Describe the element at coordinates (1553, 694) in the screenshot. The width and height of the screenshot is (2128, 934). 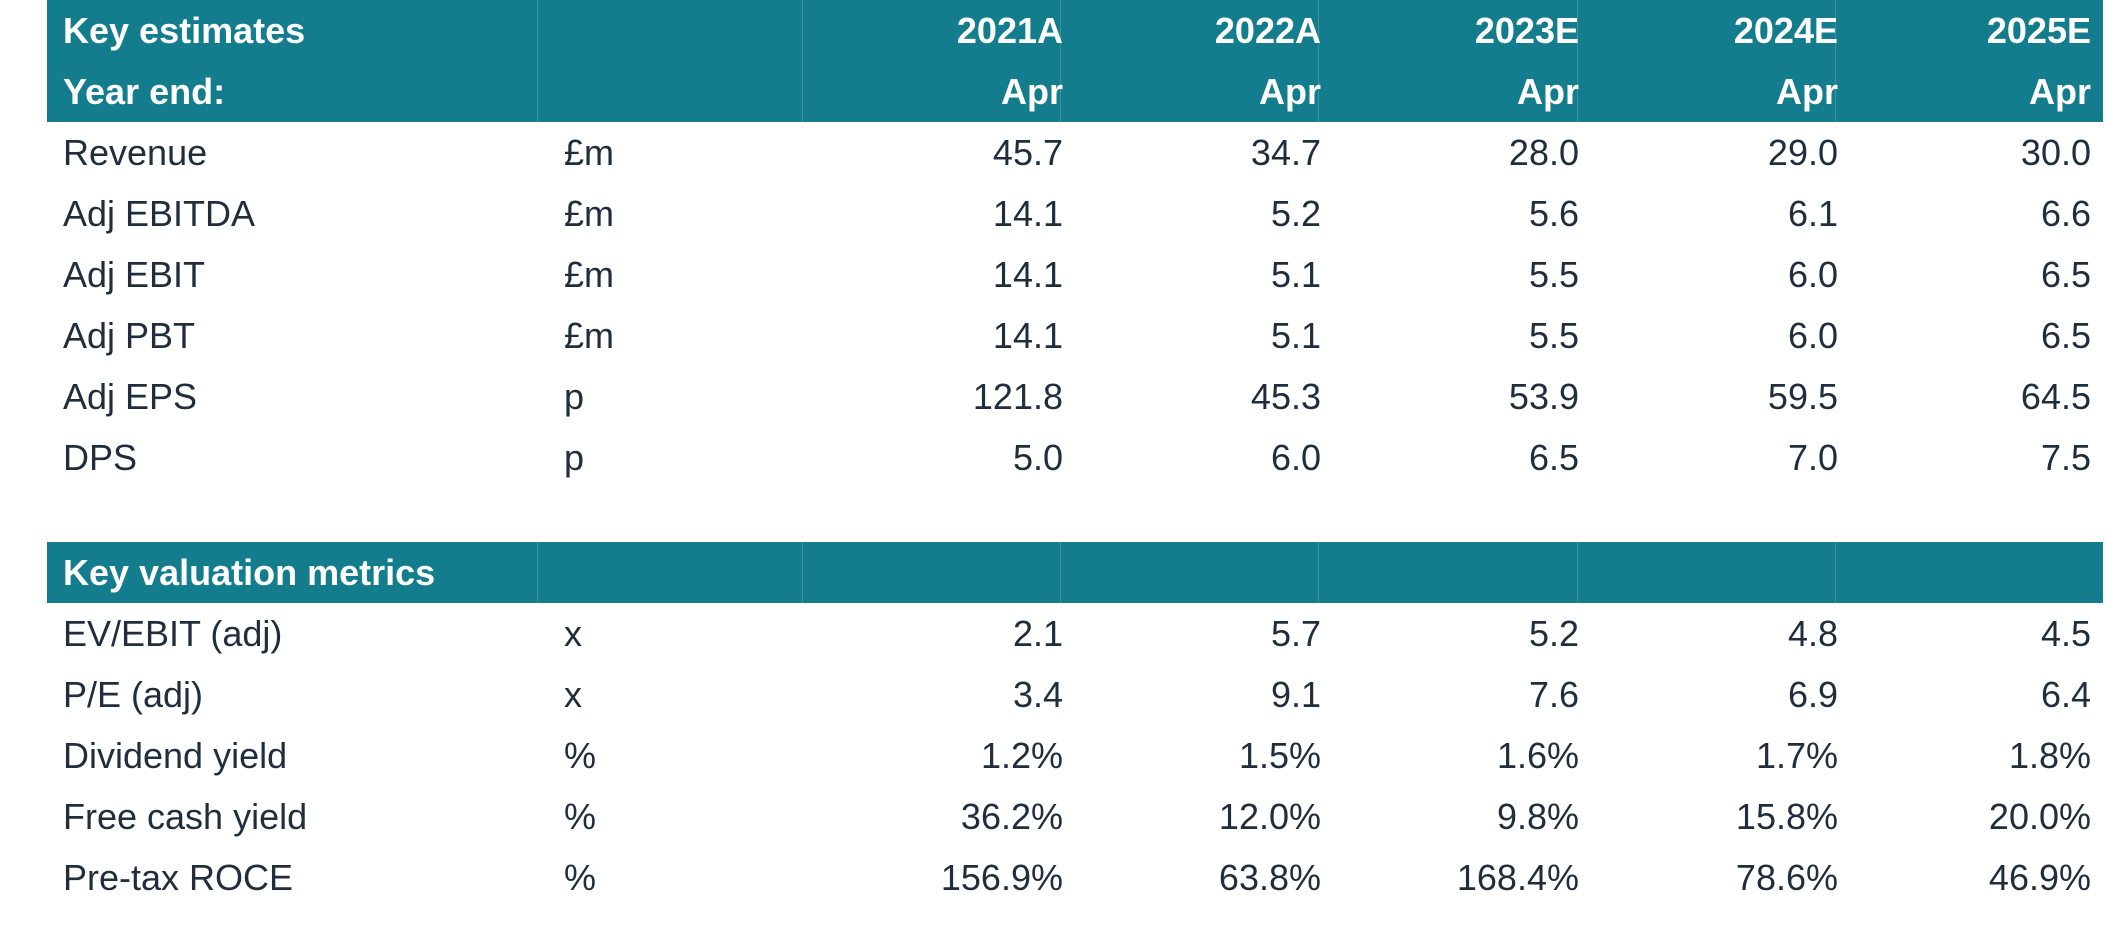
I see `value-cell: 7.6` at that location.